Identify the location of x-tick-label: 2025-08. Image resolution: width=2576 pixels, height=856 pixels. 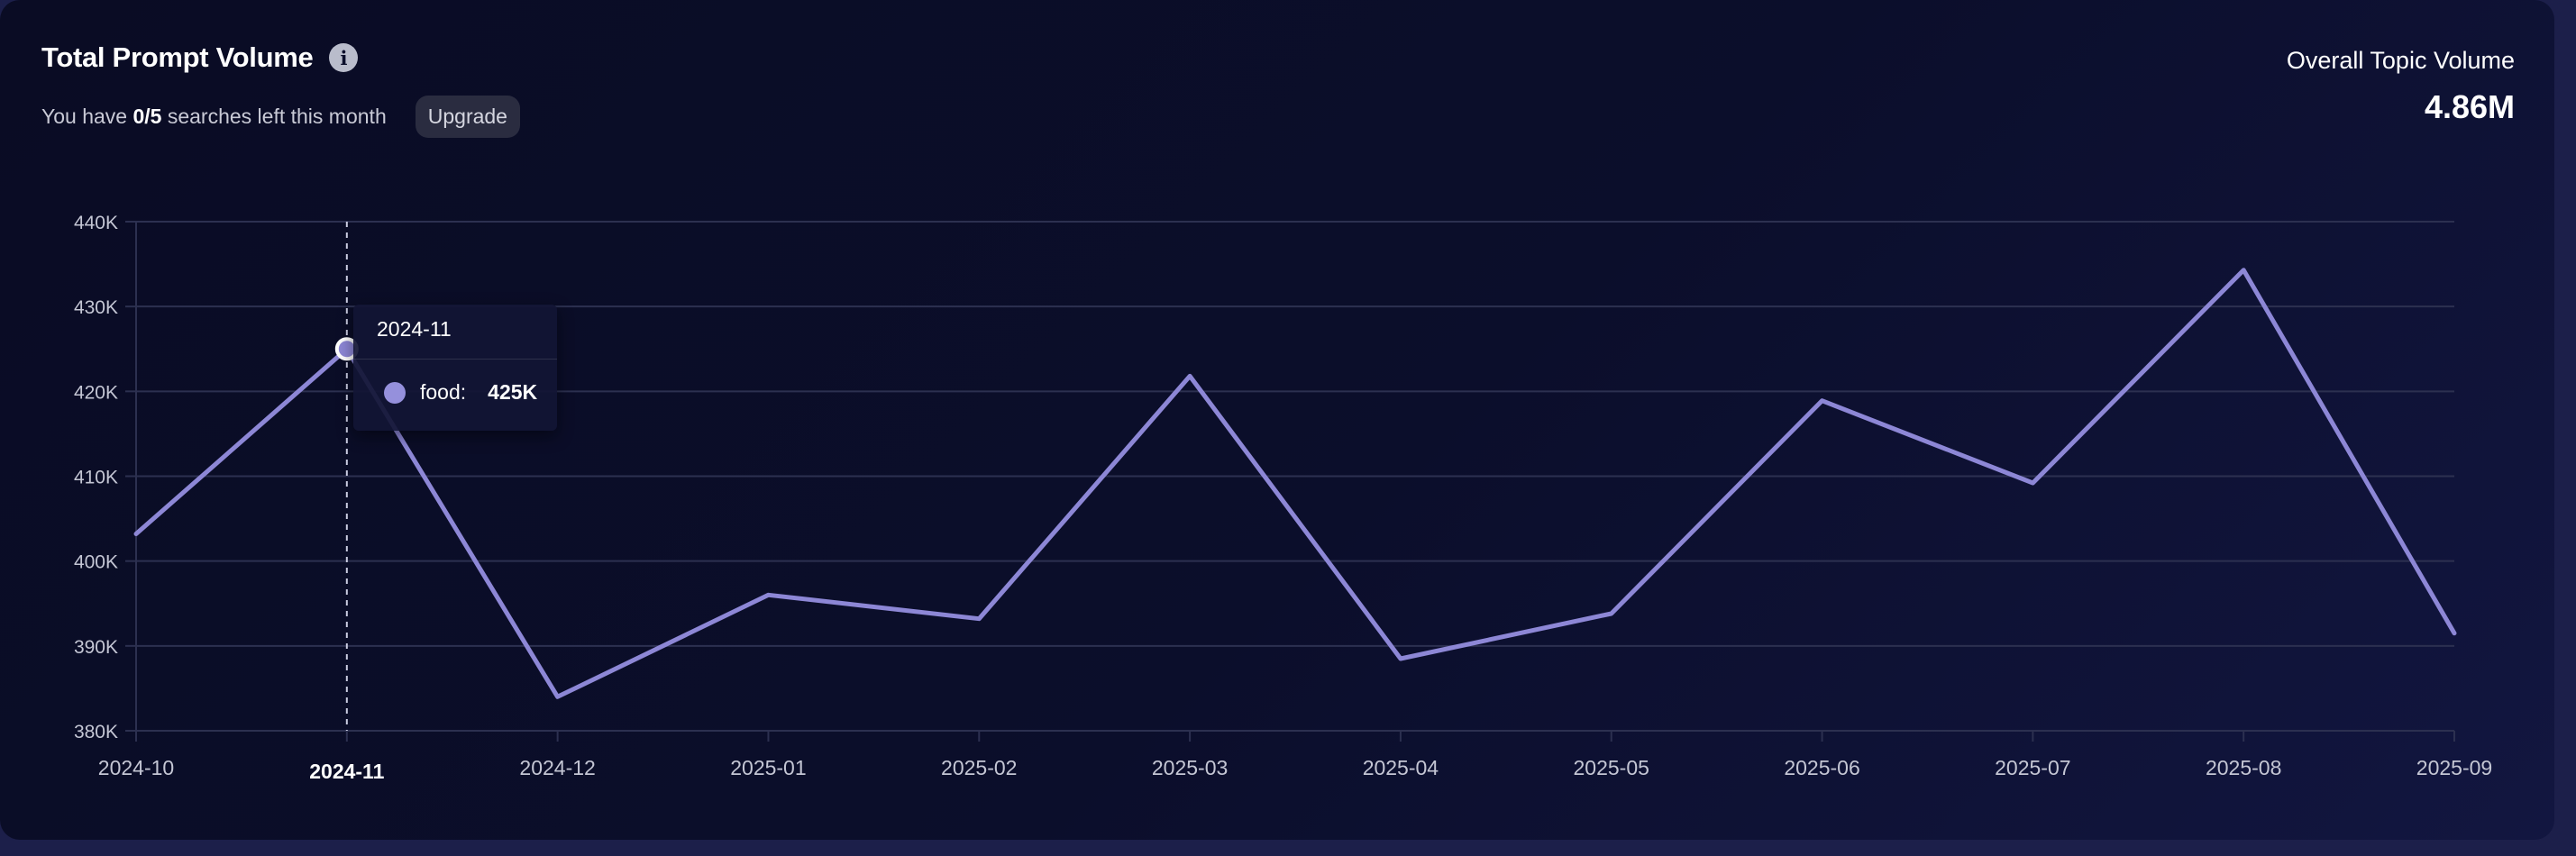
(2243, 767).